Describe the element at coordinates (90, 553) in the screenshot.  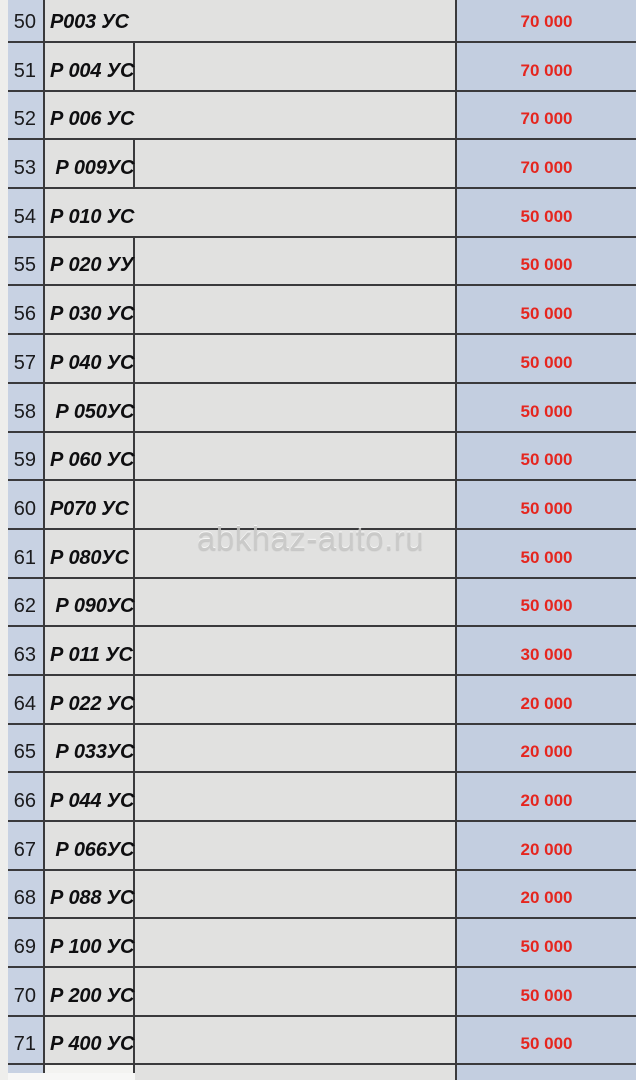
I see `plate-number-cell: Р 080УС` at that location.